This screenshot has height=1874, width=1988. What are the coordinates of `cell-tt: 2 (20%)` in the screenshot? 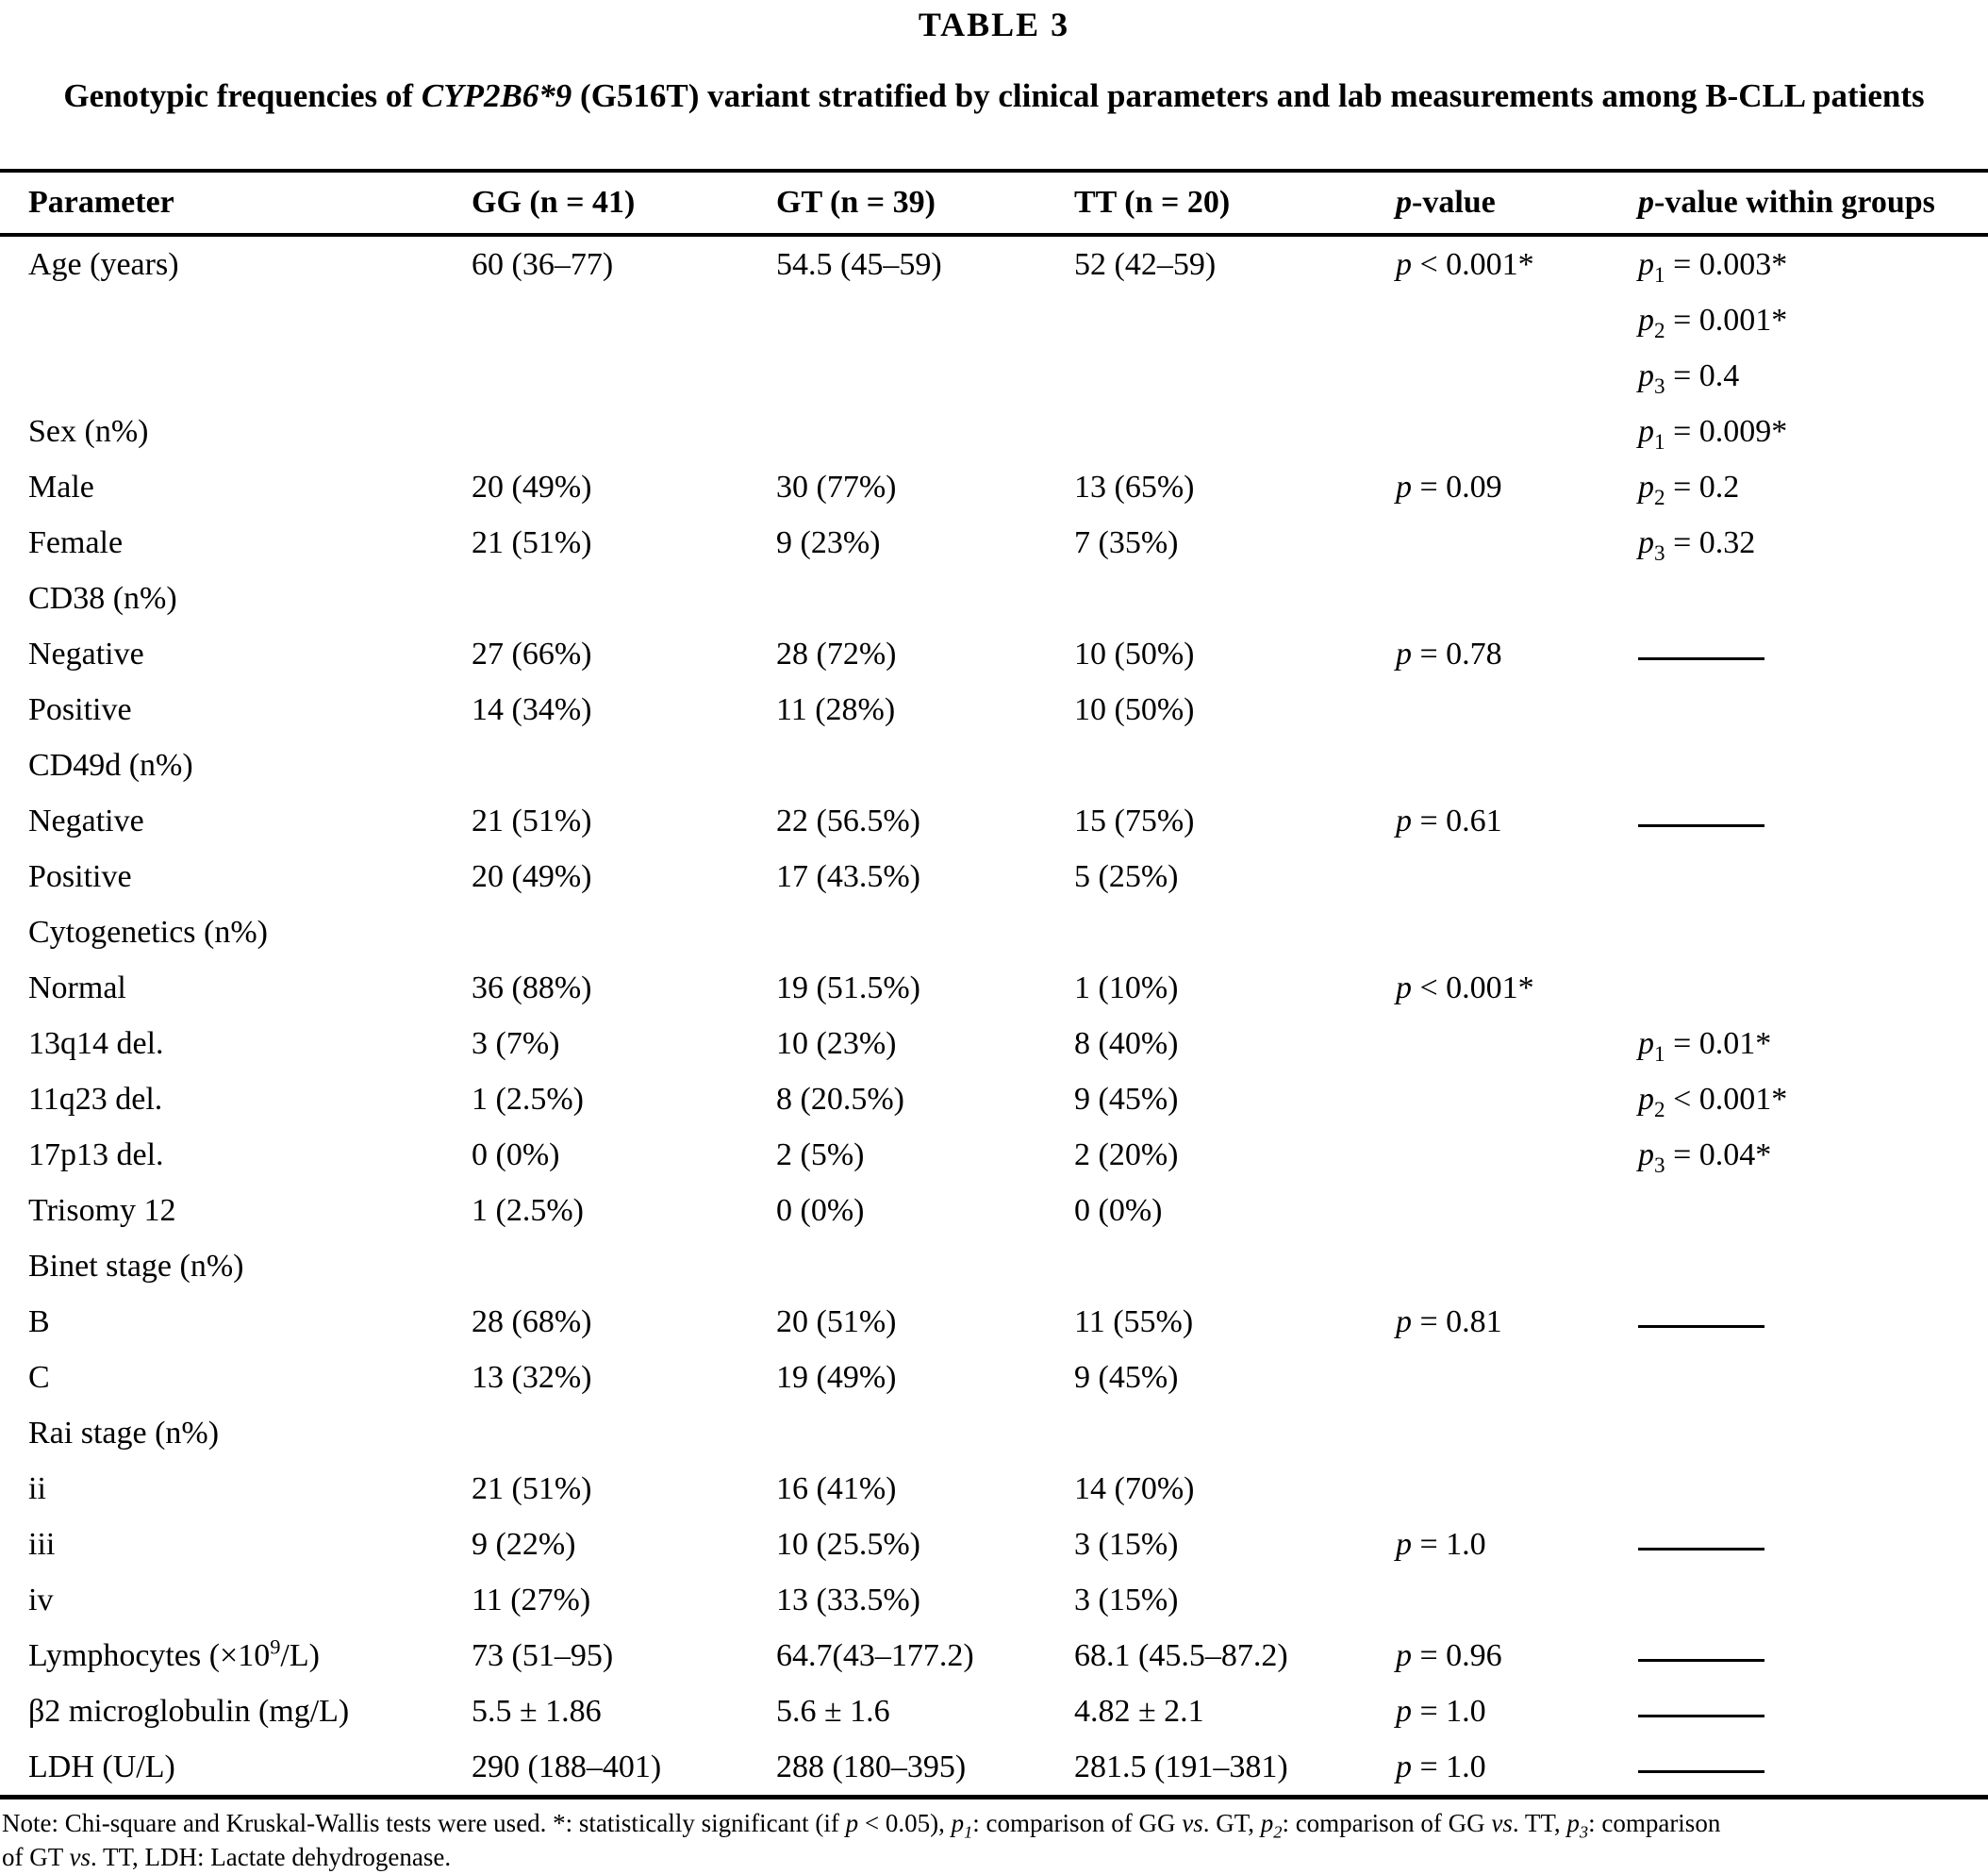 It's located at (1126, 1154).